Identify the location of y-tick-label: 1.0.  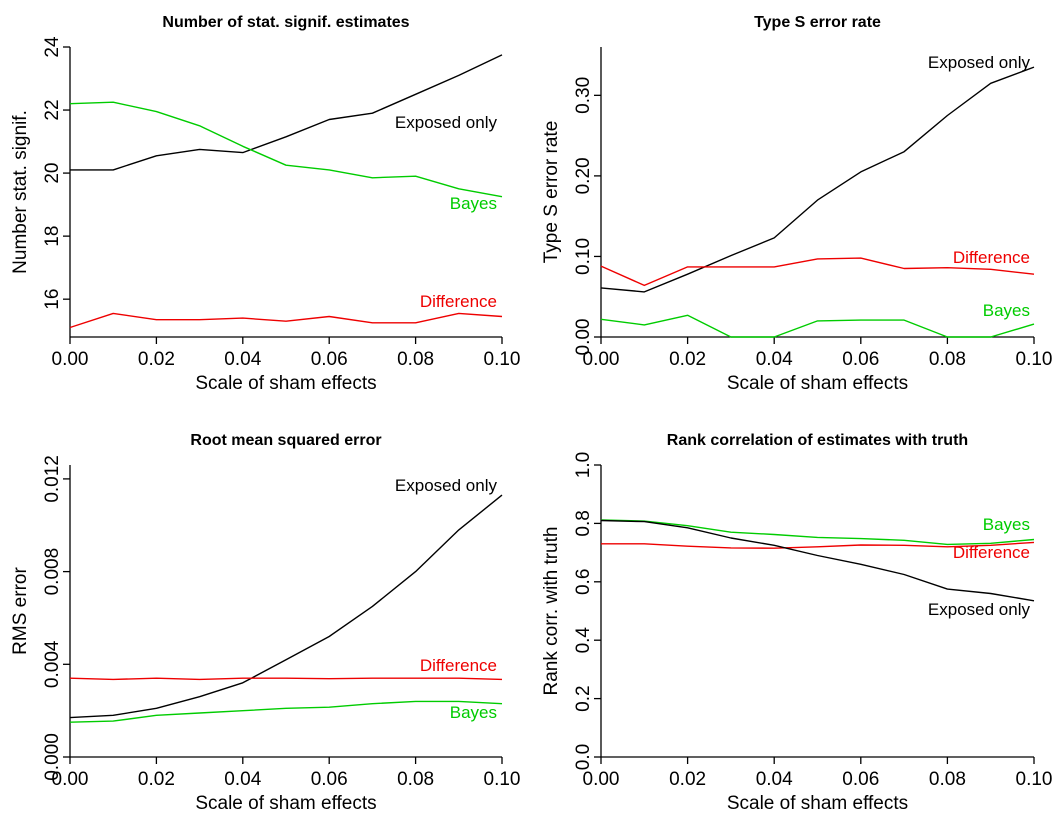
(583, 465).